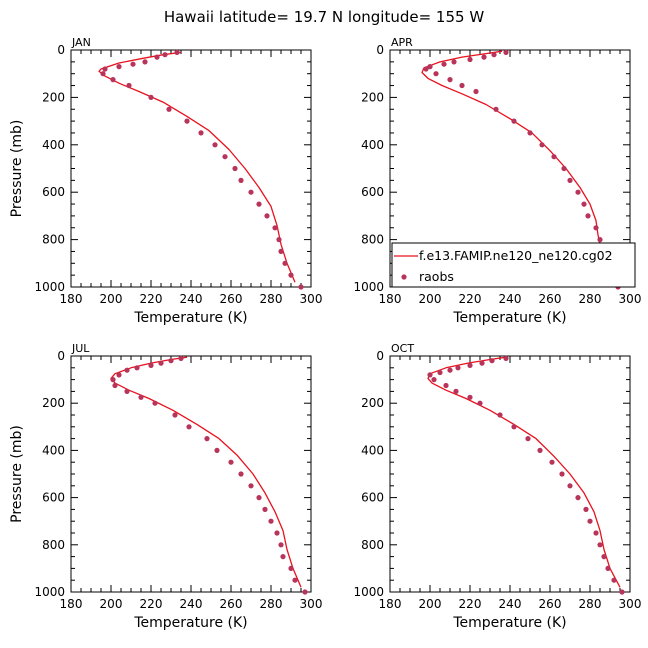 The image size is (648, 648). What do you see at coordinates (590, 299) in the screenshot?
I see `x-tick-label: 280` at bounding box center [590, 299].